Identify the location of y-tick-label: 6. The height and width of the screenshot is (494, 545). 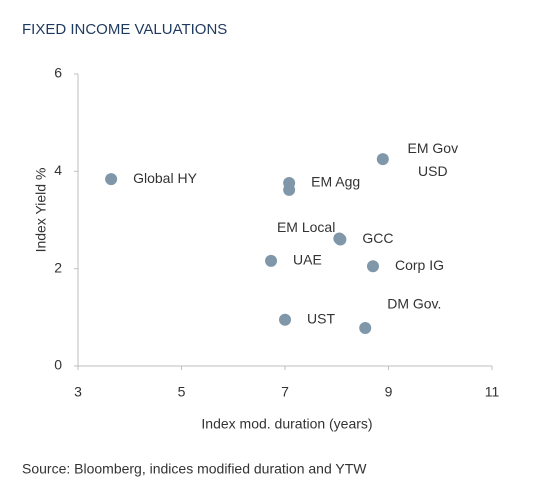
(58, 73).